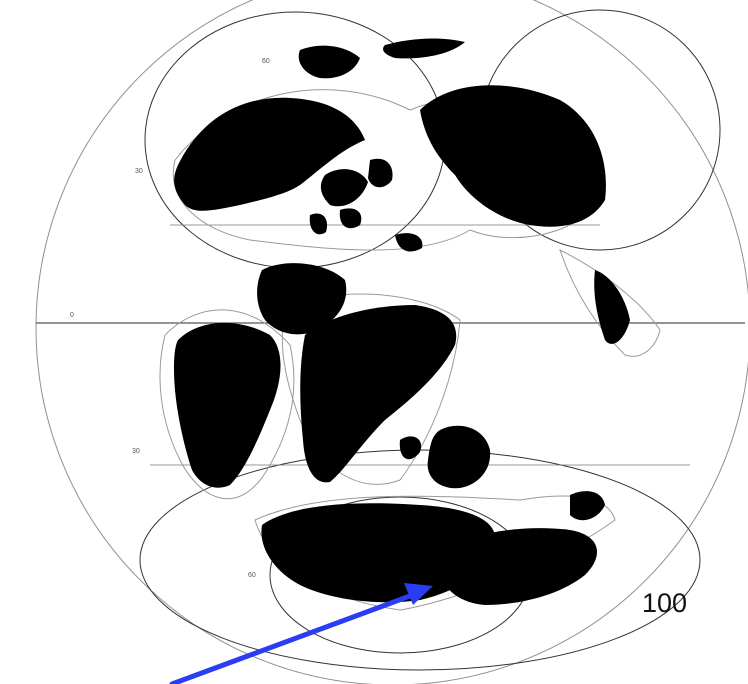 This screenshot has height=684, width=748. I want to click on age-label: 100, so click(665, 603).